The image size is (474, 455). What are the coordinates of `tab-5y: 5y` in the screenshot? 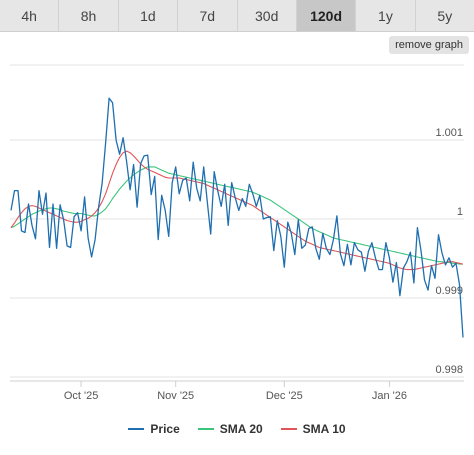 It's located at (445, 15).